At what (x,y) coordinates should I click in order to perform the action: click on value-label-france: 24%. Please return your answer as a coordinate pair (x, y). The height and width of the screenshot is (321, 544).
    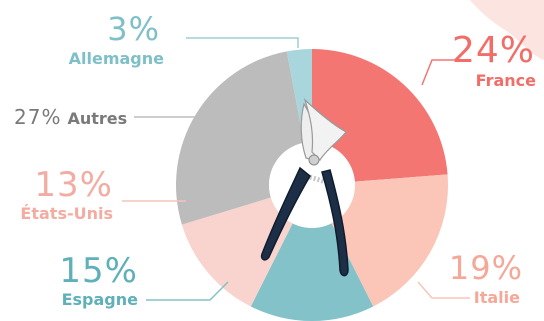
    Looking at the image, I should click on (493, 50).